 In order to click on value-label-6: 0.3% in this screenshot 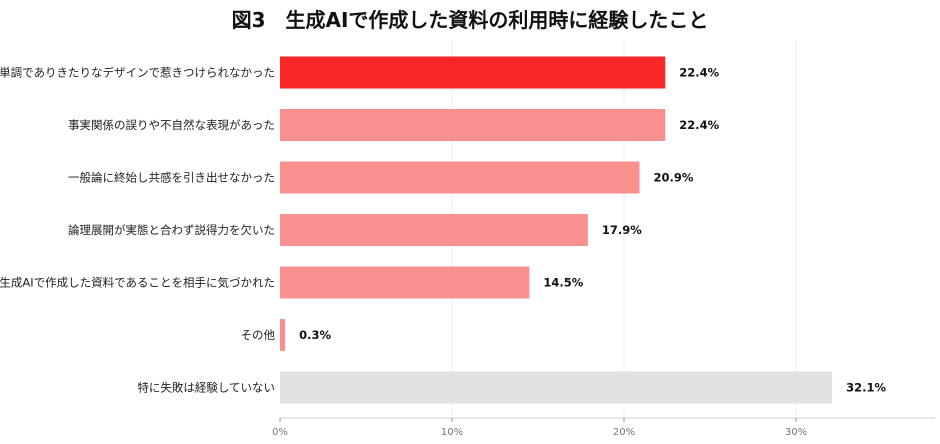, I will do `click(315, 335)`.